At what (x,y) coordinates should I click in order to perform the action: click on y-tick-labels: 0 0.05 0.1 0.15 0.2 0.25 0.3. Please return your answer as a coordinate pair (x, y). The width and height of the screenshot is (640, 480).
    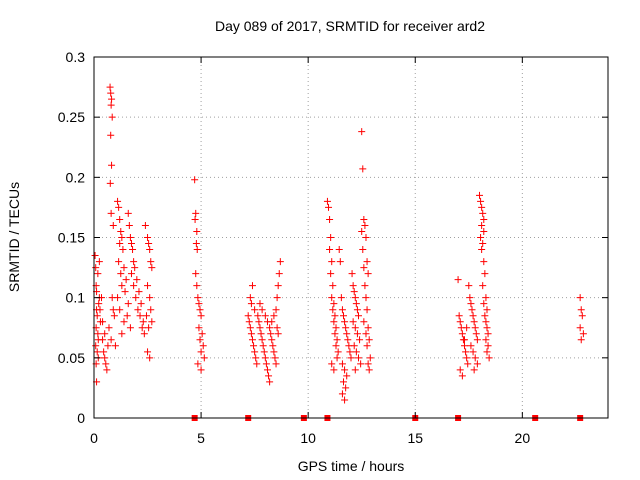
    Looking at the image, I should click on (71, 237).